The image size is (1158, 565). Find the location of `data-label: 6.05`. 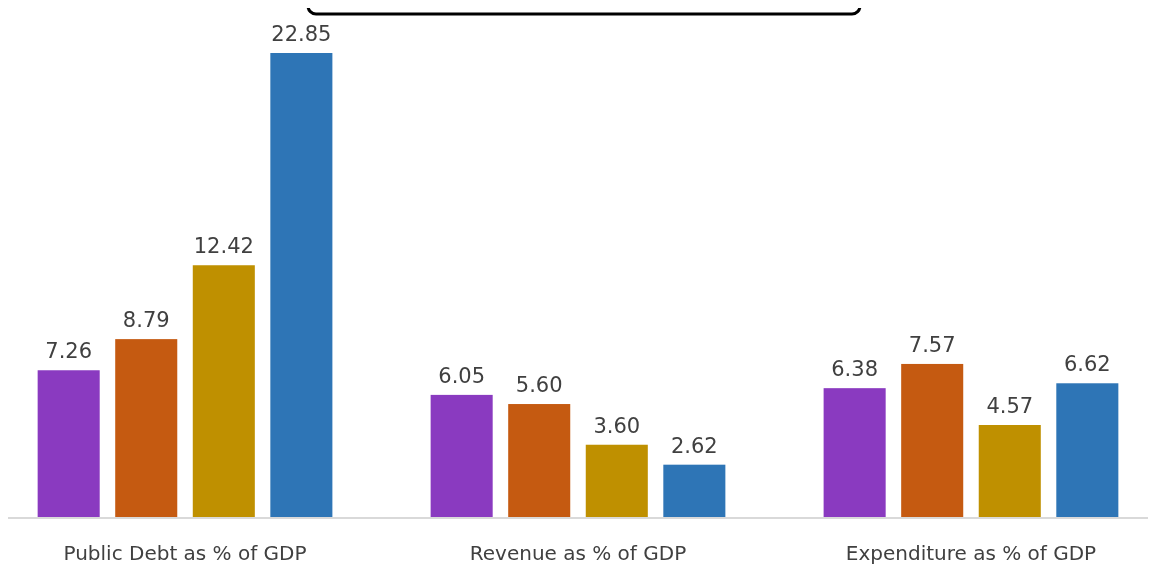

data-label: 6.05 is located at coordinates (462, 375).